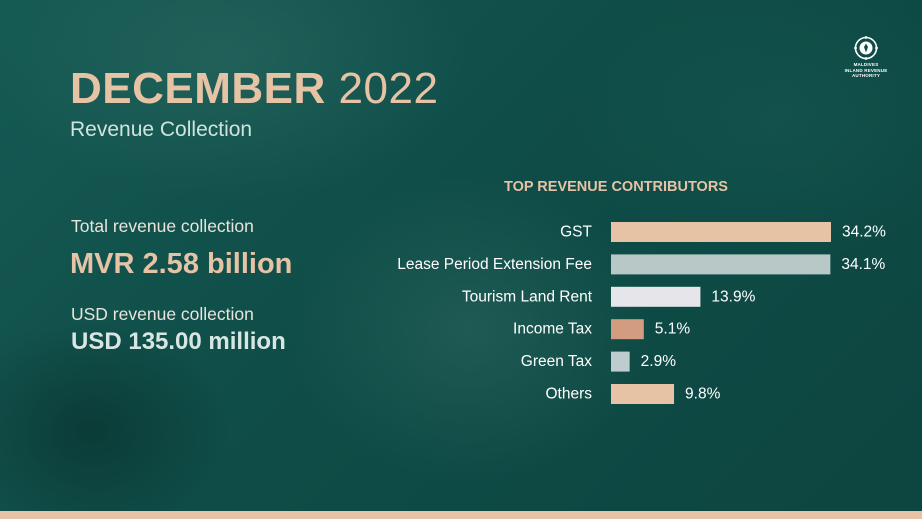 The height and width of the screenshot is (519, 922). Describe the element at coordinates (864, 232) in the screenshot. I see `data-label: 34.2%` at that location.